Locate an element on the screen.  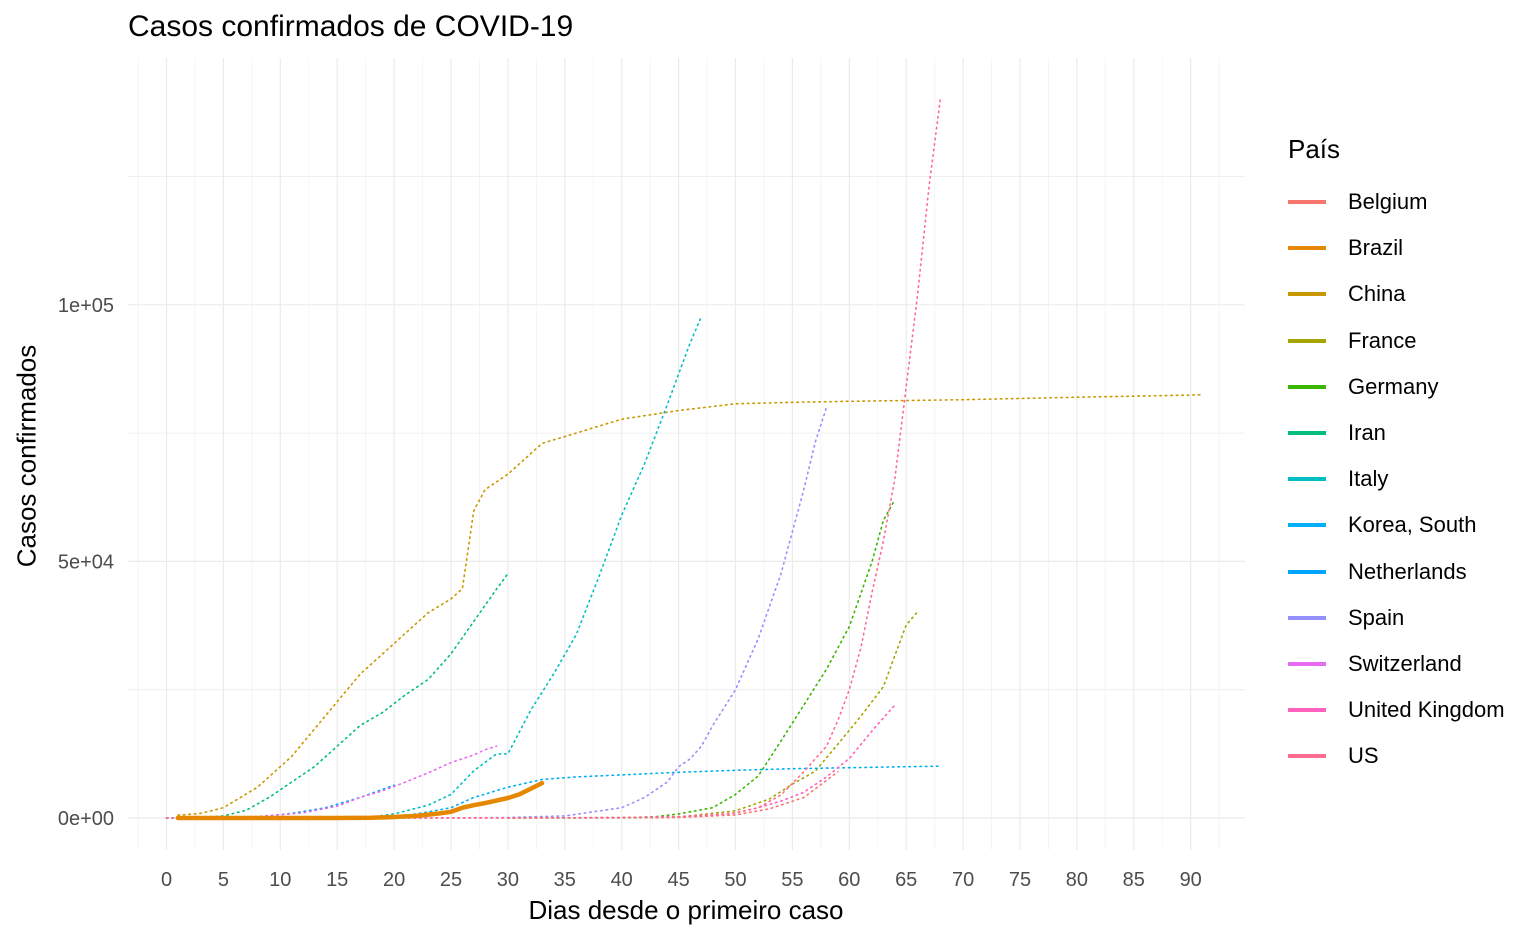
legend-item: Netherlands is located at coordinates (1396, 572).